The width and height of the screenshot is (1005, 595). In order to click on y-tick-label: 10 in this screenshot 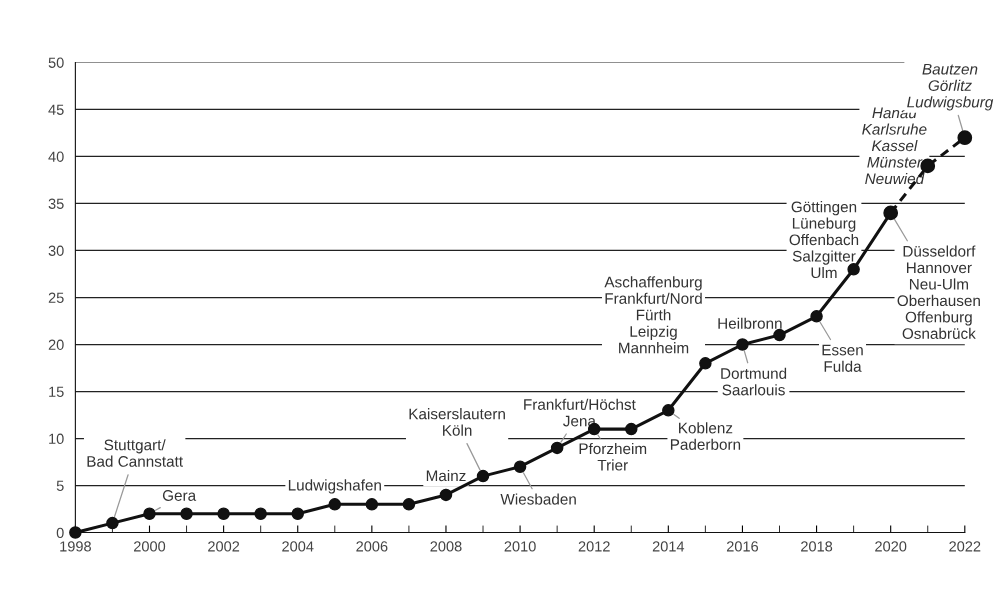, I will do `click(56, 438)`.